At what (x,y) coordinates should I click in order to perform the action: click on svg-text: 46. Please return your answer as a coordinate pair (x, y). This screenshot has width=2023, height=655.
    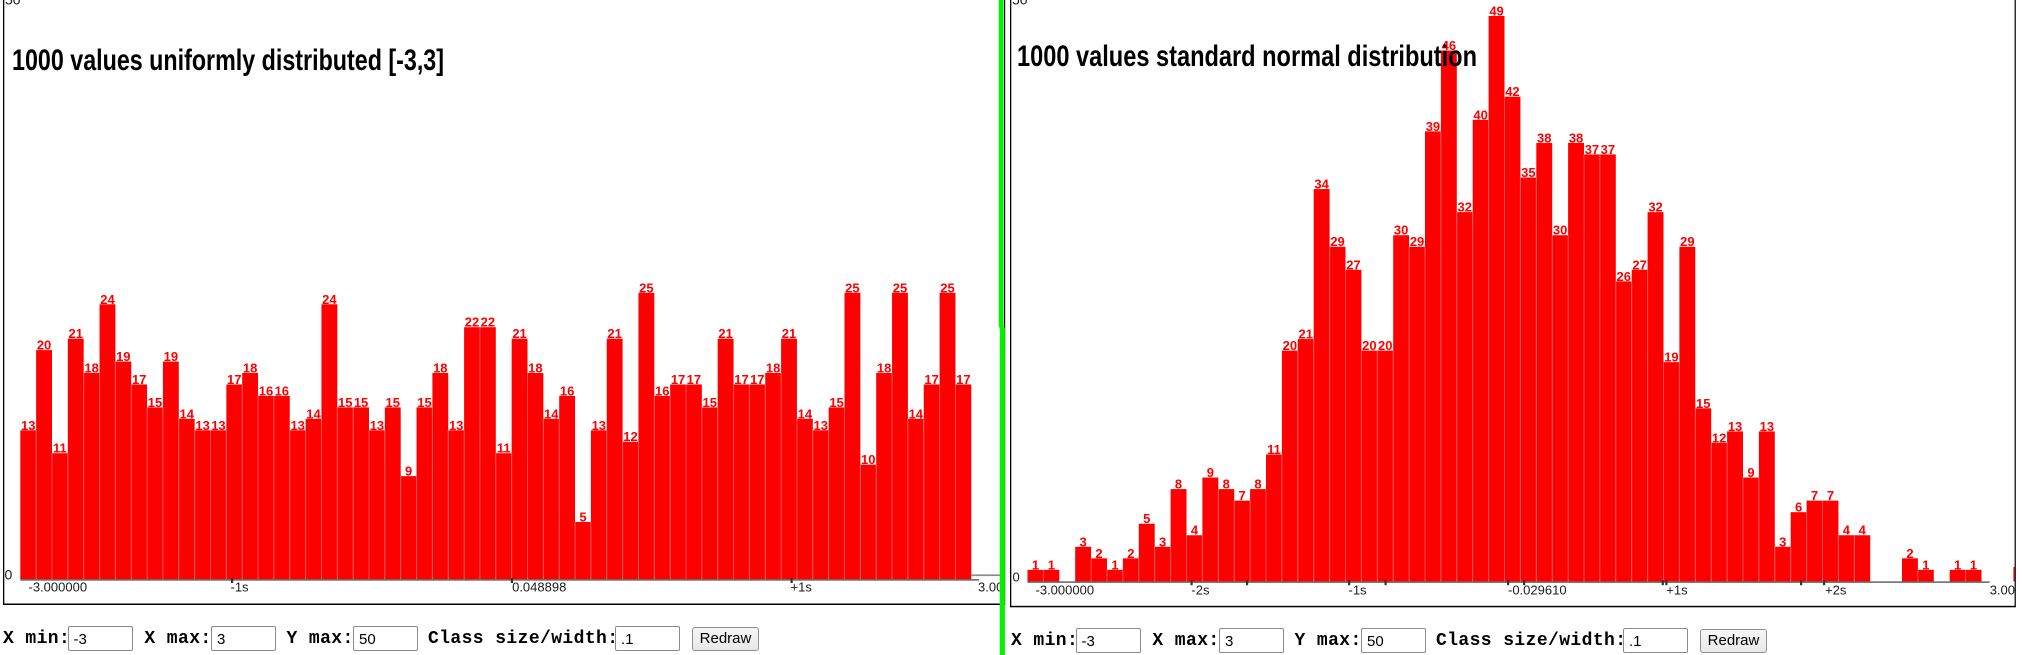
    Looking at the image, I should click on (1449, 45).